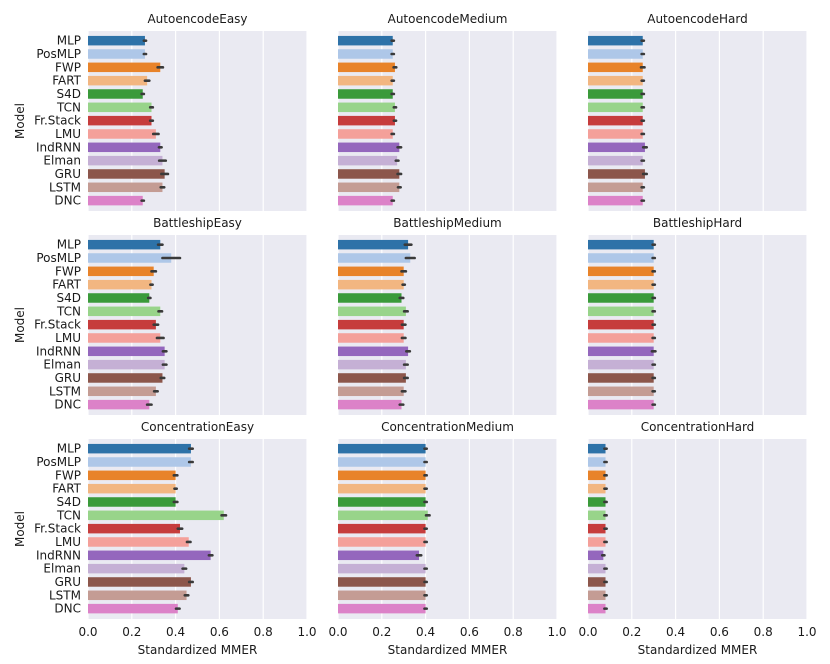 This screenshot has height=664, width=830. Describe the element at coordinates (69, 502) in the screenshot. I see `y-tick-label: S4D` at that location.